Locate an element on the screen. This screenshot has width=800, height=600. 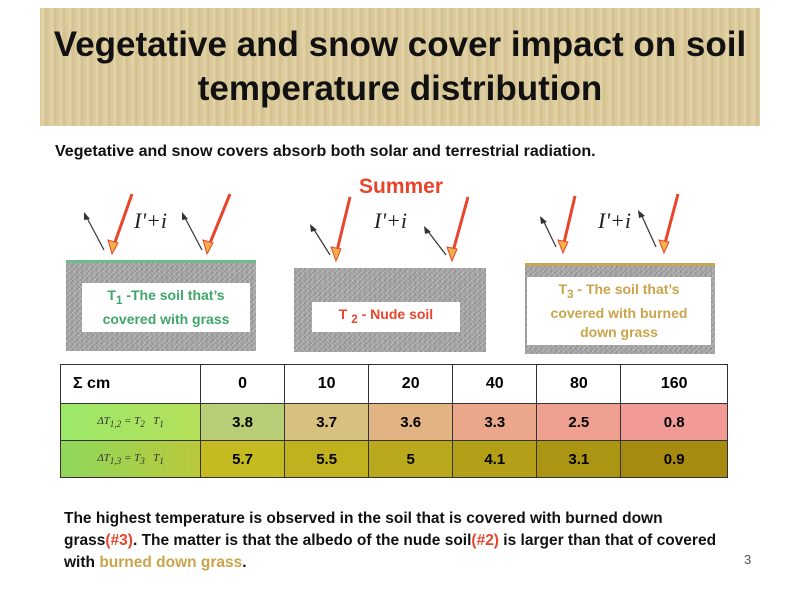
header-cell: 40 is located at coordinates (495, 384).